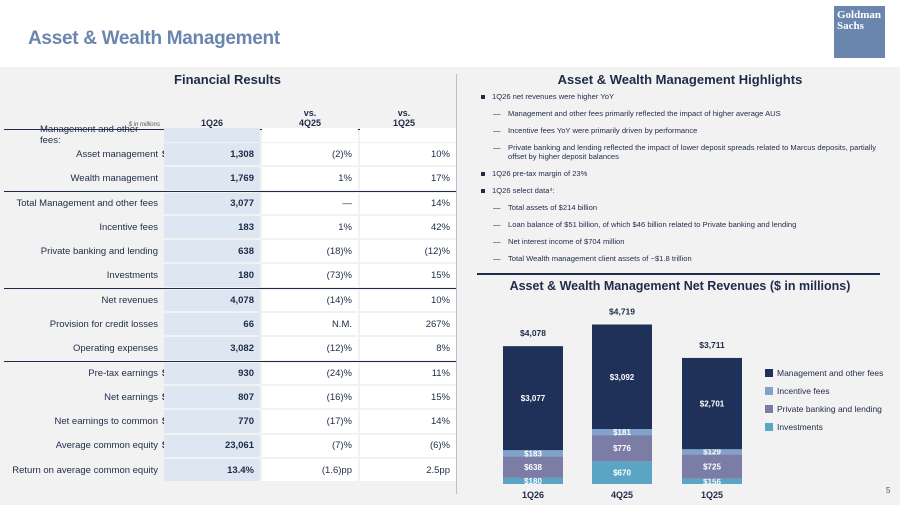  I want to click on row-label: Private banking and lending, so click(99, 251).